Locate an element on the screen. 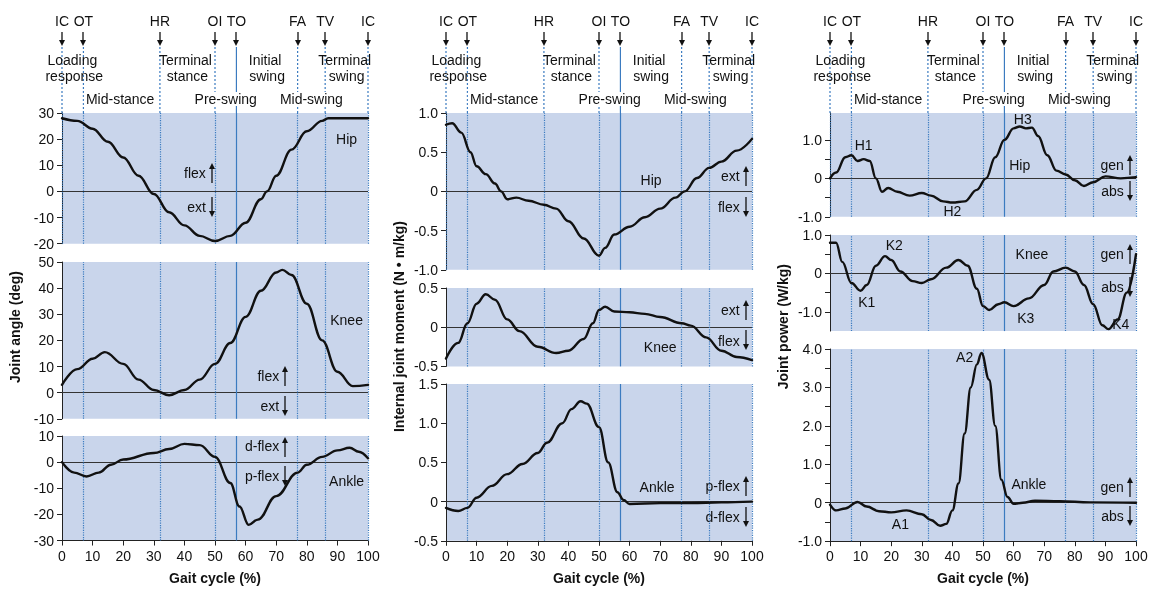 The height and width of the screenshot is (591, 1152). y-tick-label: -10 is located at coordinates (44, 217).